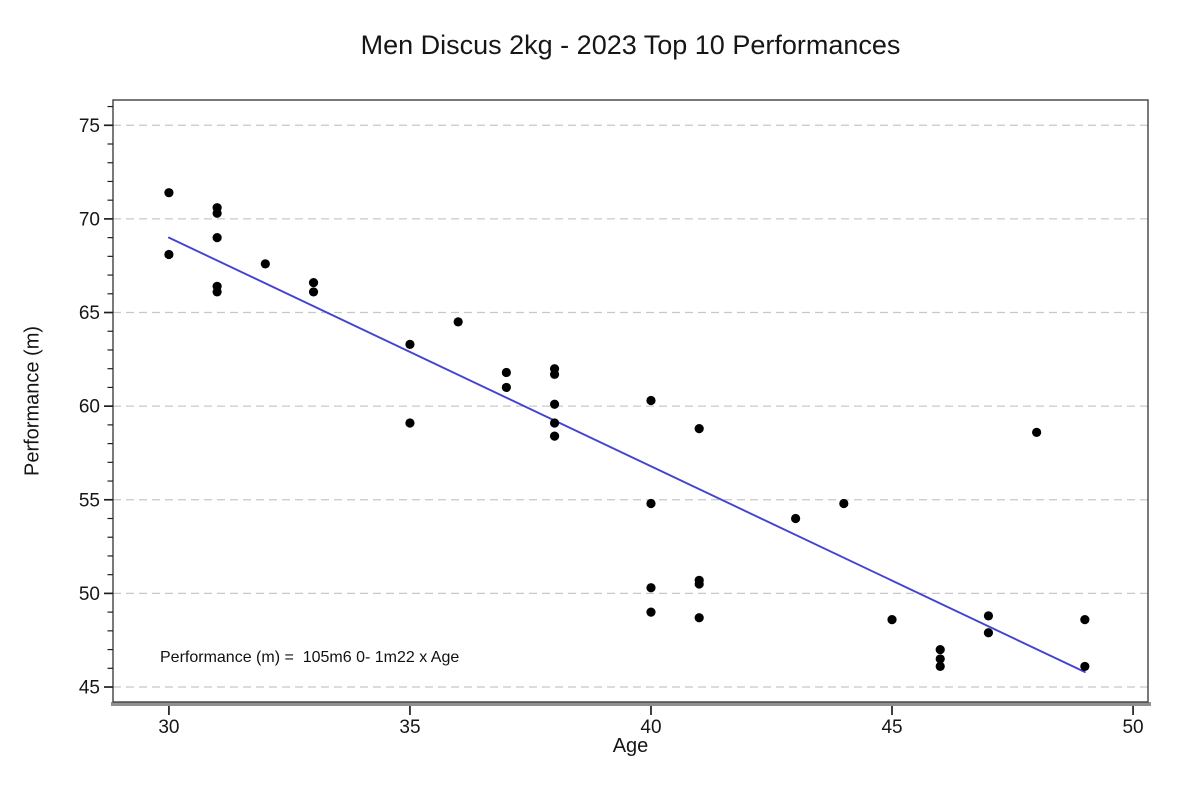 This screenshot has height=796, width=1200. I want to click on y-tick-label: 75, so click(89, 126).